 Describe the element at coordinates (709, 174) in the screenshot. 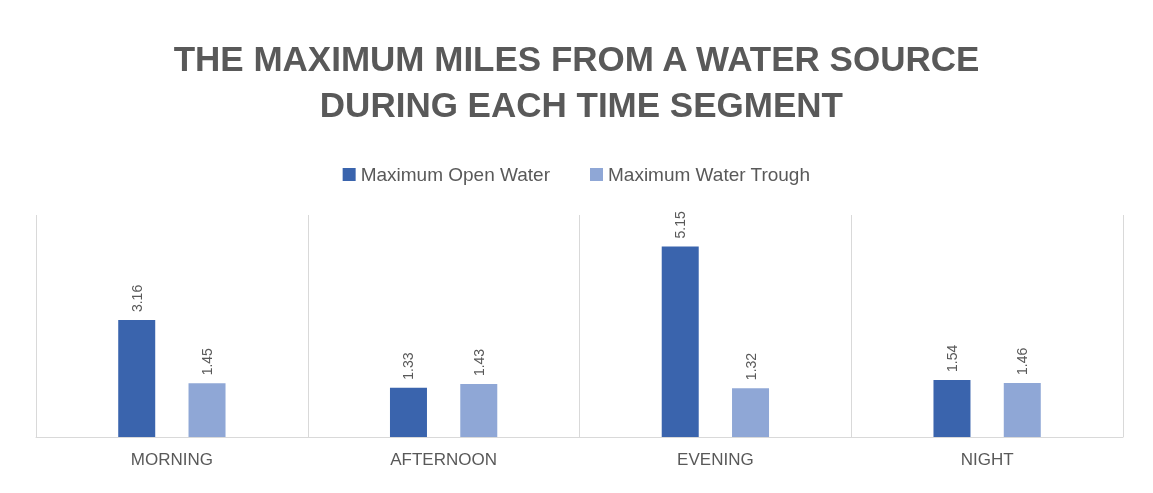

I see `legend-label: Maximum Water Trough` at that location.